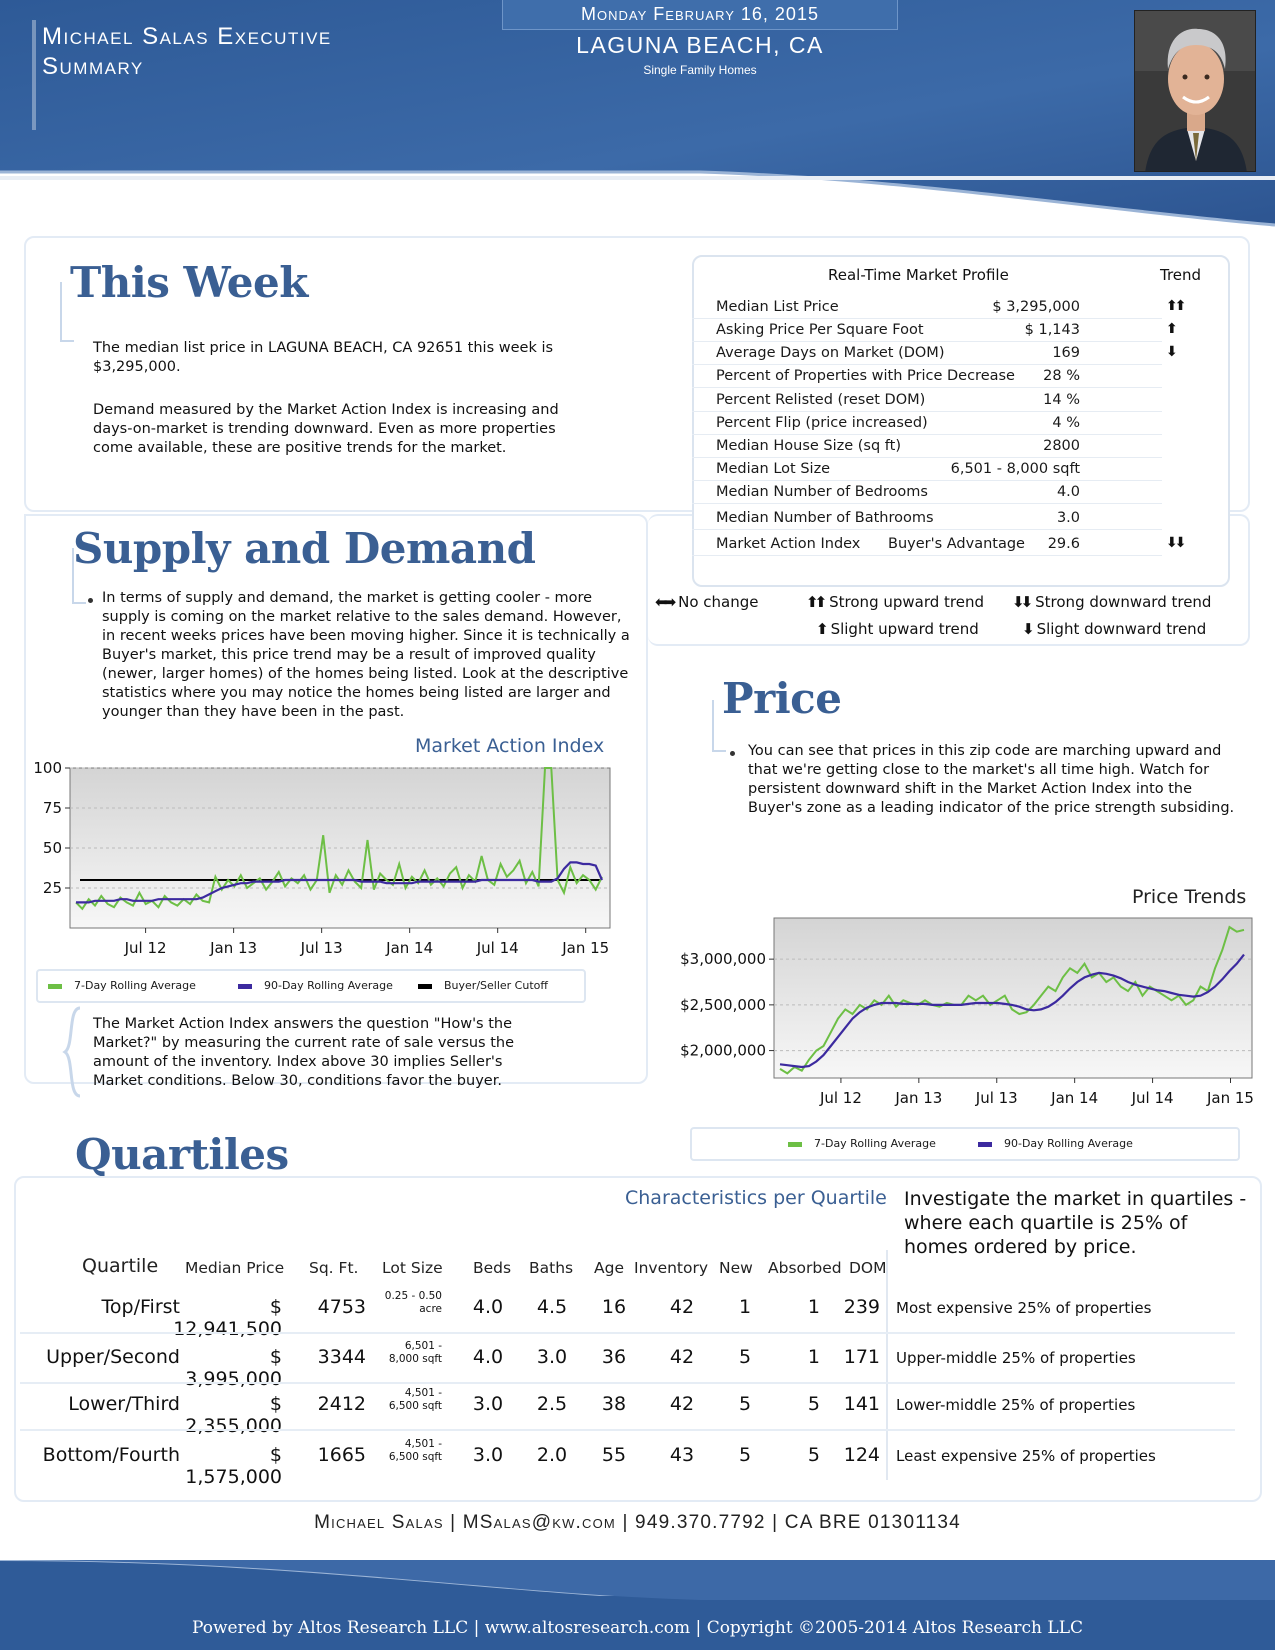  I want to click on price-y-tick-label: $2,000,000, so click(723, 1051).